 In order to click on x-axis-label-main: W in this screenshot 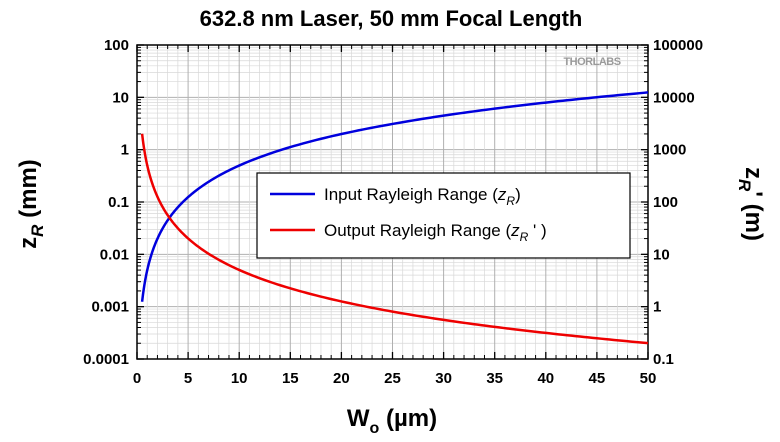, I will do `click(358, 418)`.